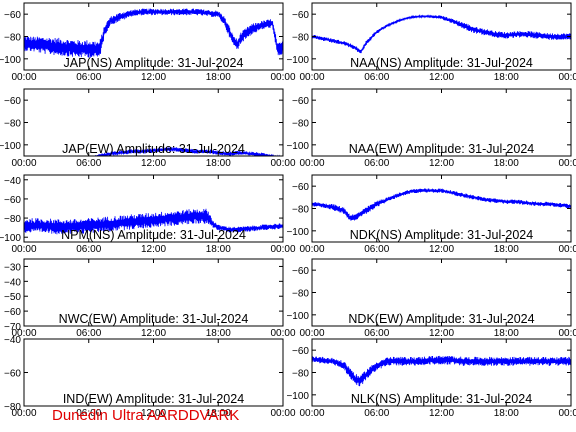 Image resolution: width=576 pixels, height=432 pixels. Describe the element at coordinates (153, 235) in the screenshot. I see `panel-title: NPM(NS) Amplitude: 31-Jul-2024` at that location.